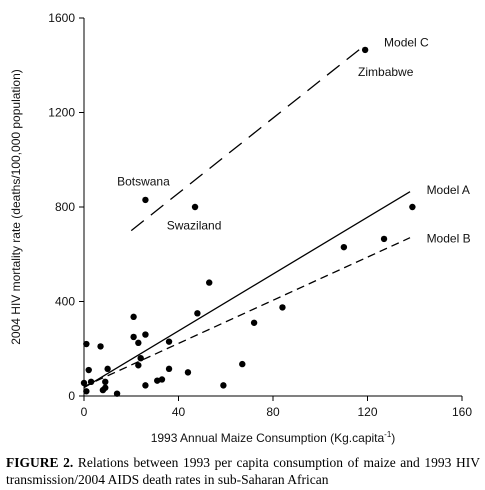  Describe the element at coordinates (61, 113) in the screenshot. I see `y-tick-label: 1200` at that location.